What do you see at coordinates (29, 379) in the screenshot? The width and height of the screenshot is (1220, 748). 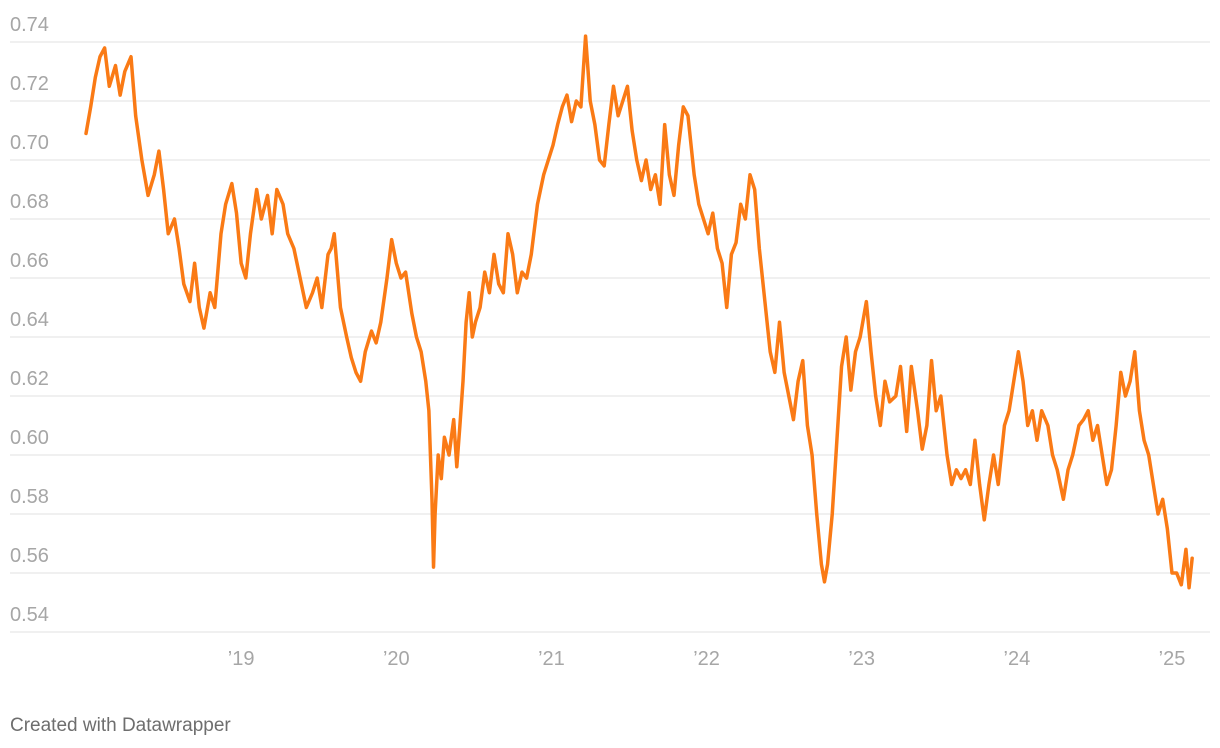 I see `y-tick-label: 0.62` at bounding box center [29, 379].